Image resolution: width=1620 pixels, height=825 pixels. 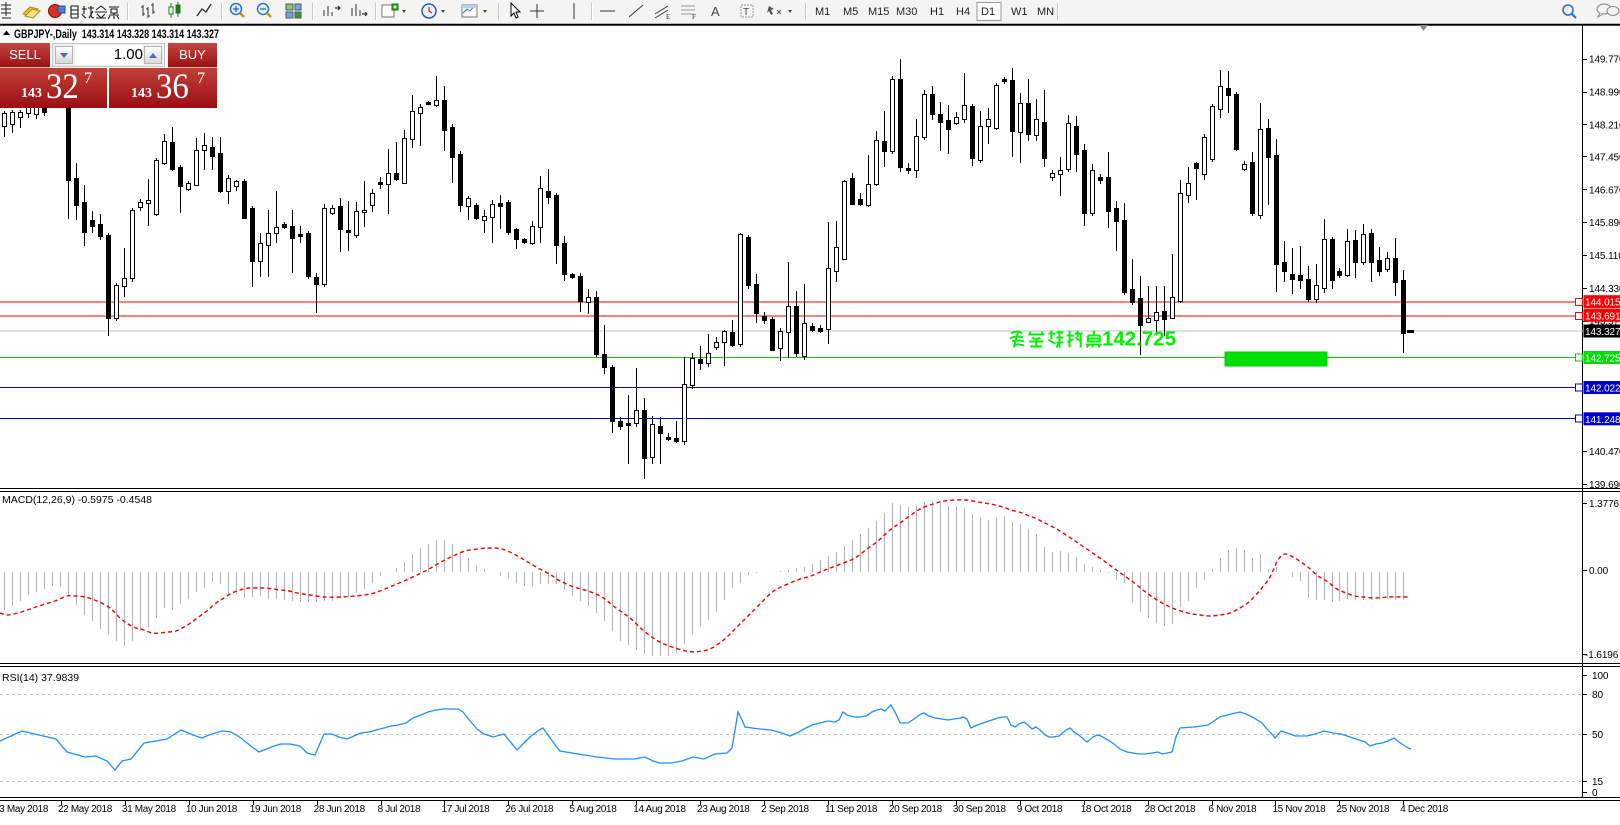 What do you see at coordinates (529, 809) in the screenshot?
I see `svg-text: 26 Jul 2018` at bounding box center [529, 809].